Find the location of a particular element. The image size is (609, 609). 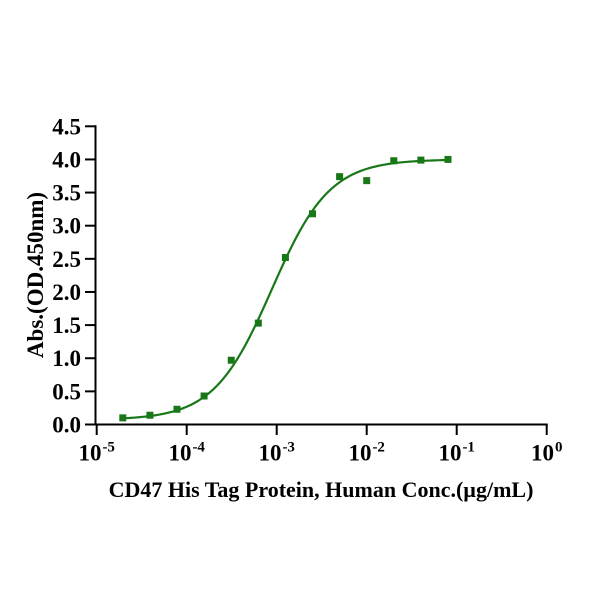

y-tick-label: 3.5 is located at coordinates (66, 193).